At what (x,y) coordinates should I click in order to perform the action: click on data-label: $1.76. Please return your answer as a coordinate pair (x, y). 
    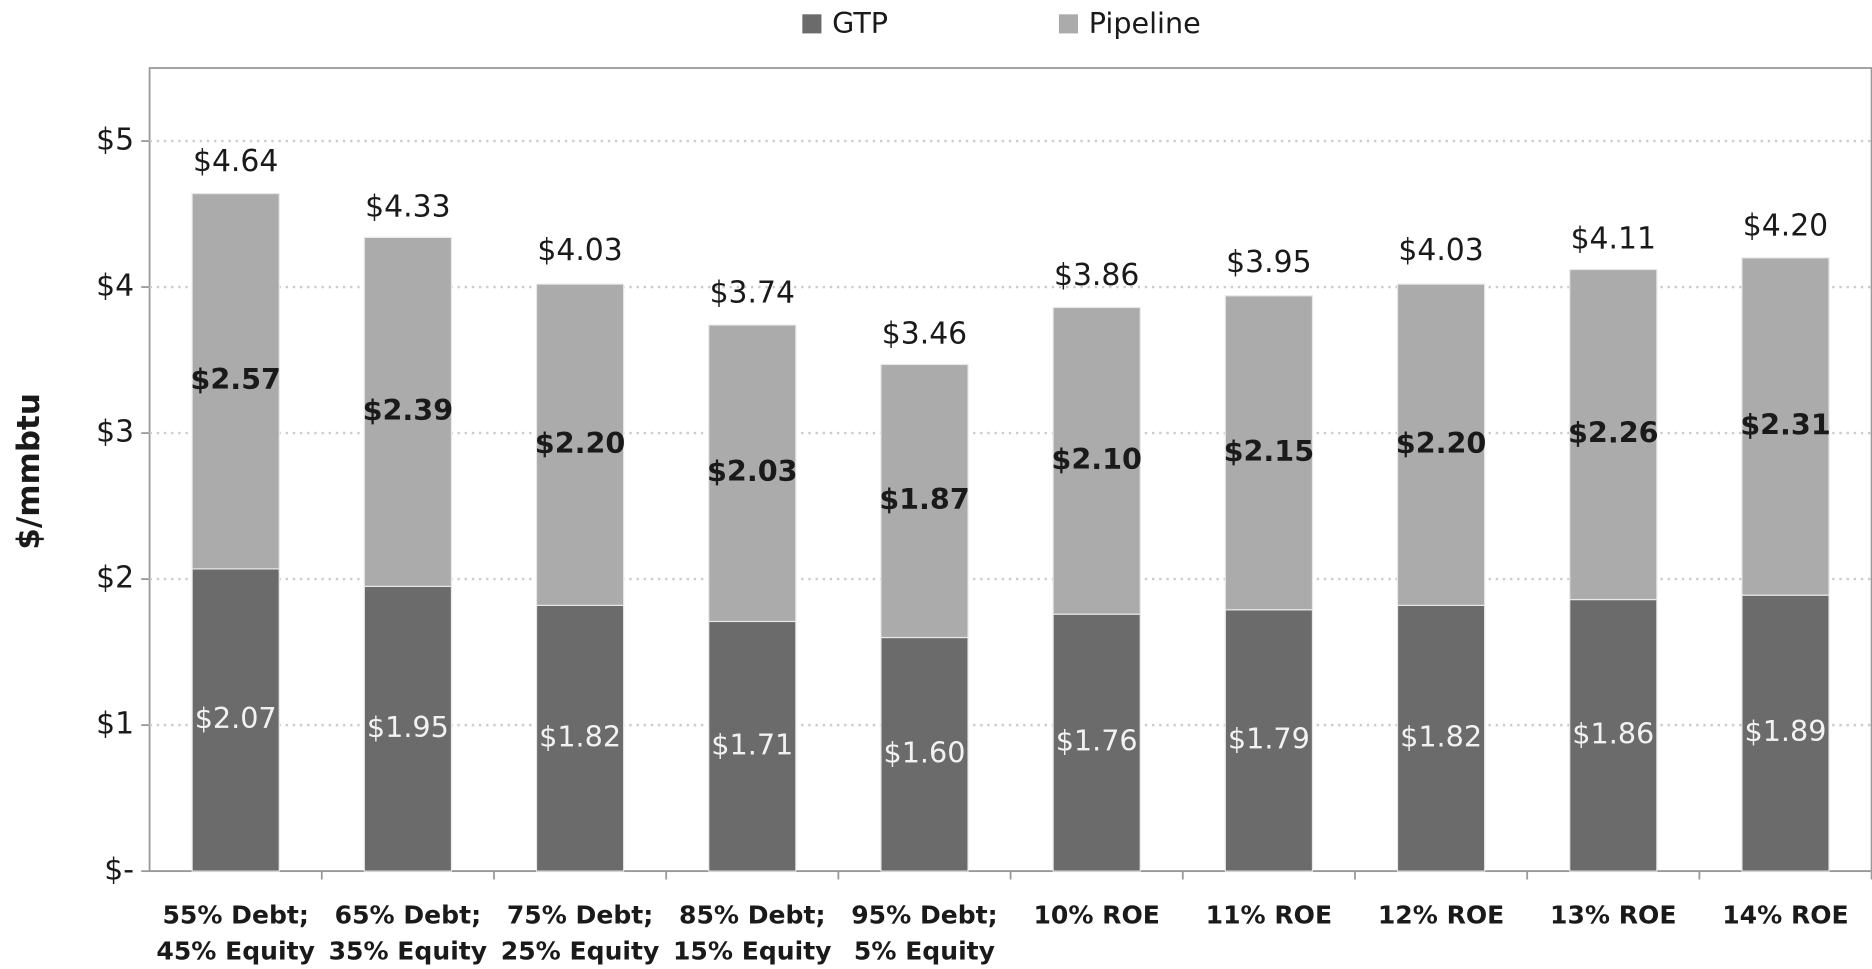
    Looking at the image, I should click on (1097, 741).